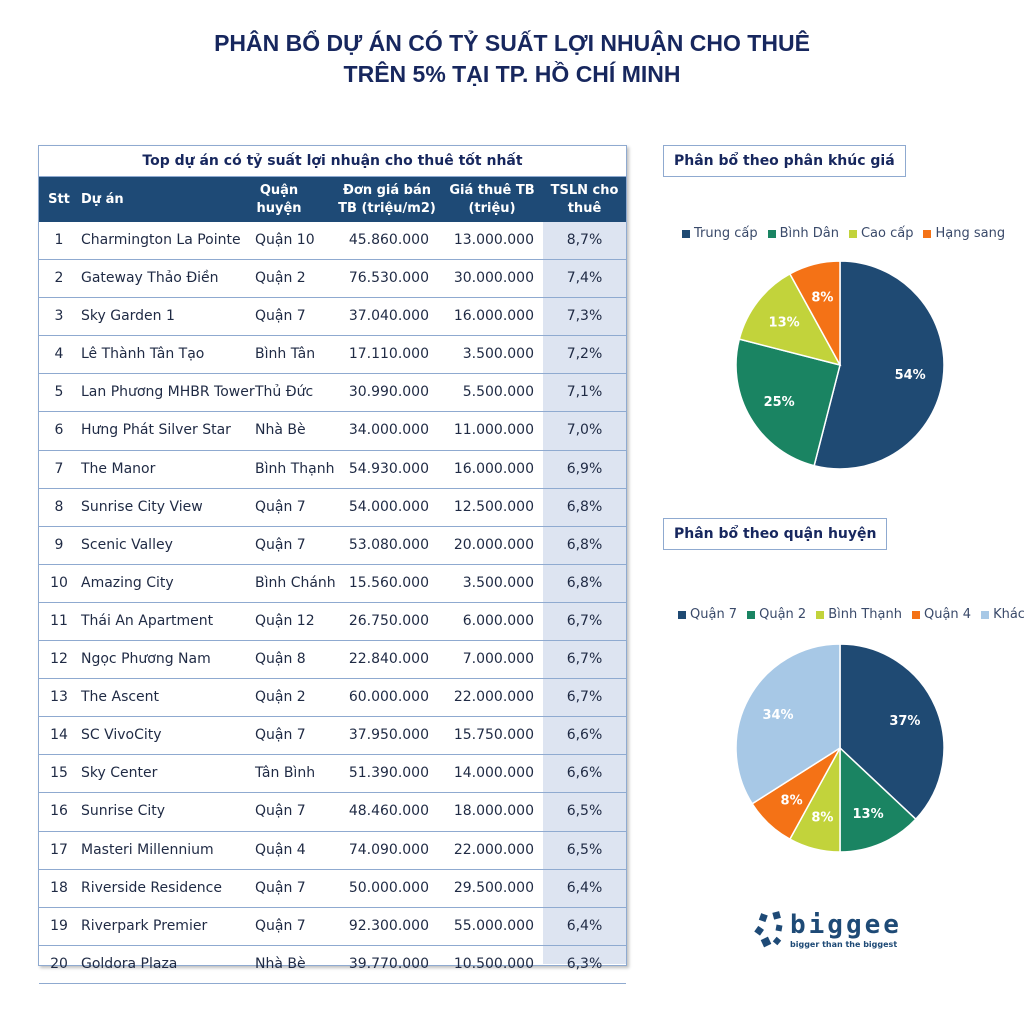  I want to click on row-rent: 16.000.000, so click(493, 468).